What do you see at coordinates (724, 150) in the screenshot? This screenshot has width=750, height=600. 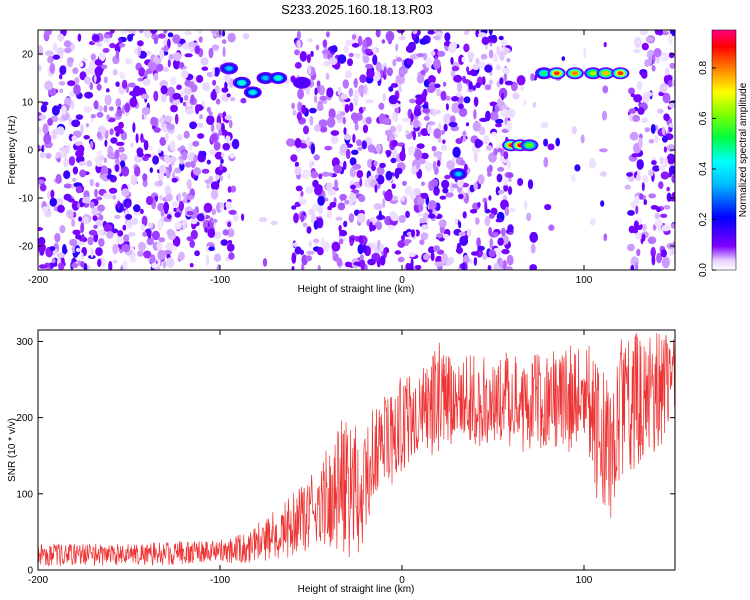 I see `colorbar-scale` at bounding box center [724, 150].